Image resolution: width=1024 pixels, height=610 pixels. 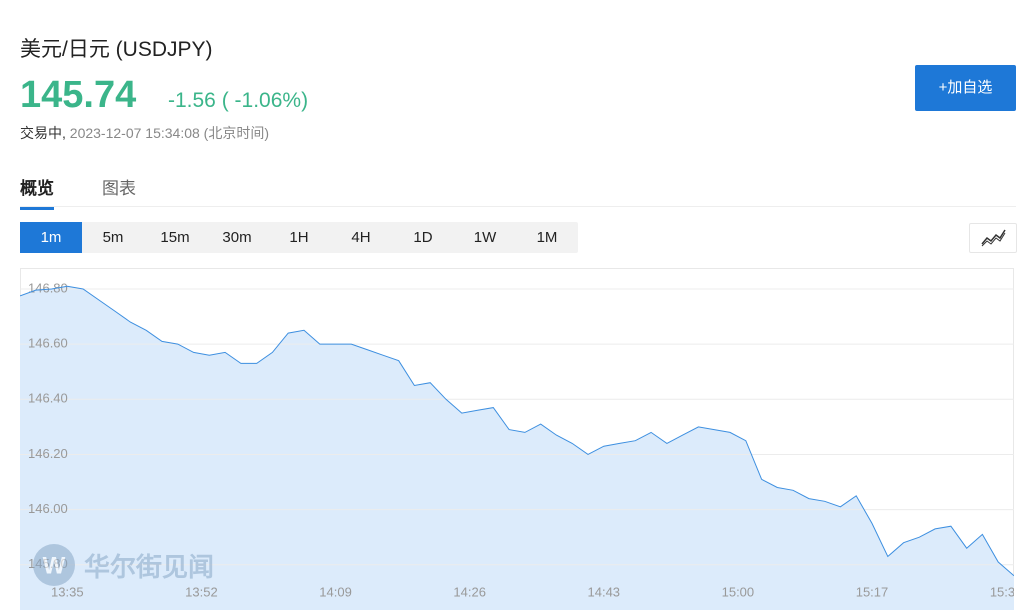 What do you see at coordinates (738, 591) in the screenshot?
I see `x-tick-label: 15:00` at bounding box center [738, 591].